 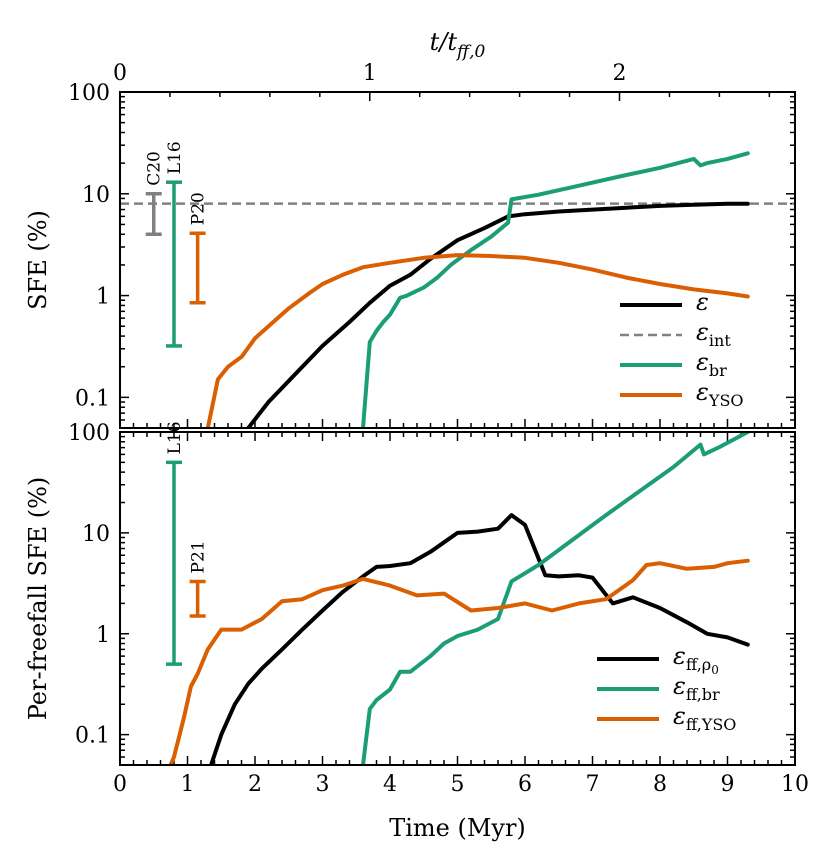 What do you see at coordinates (698, 664) in the screenshot?
I see `legend-label-sub: ff,ρ` at bounding box center [698, 664].